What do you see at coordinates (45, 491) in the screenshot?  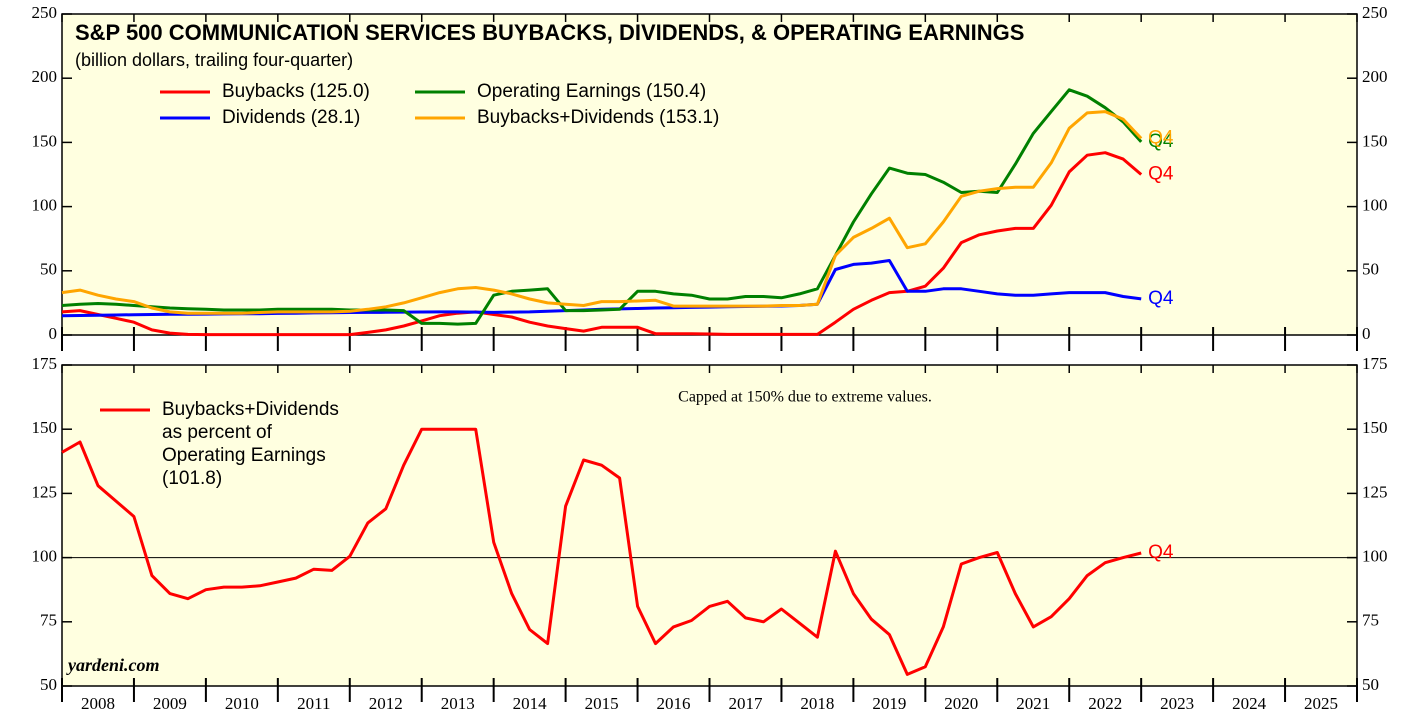 I see `y-tick-label: 125` at bounding box center [45, 491].